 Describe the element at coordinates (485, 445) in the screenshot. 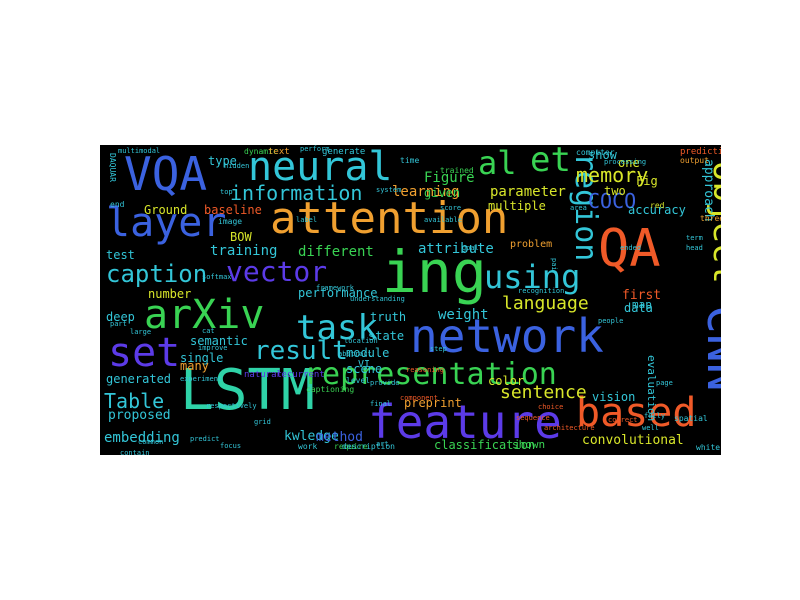

I see `word-classification: classification` at that location.